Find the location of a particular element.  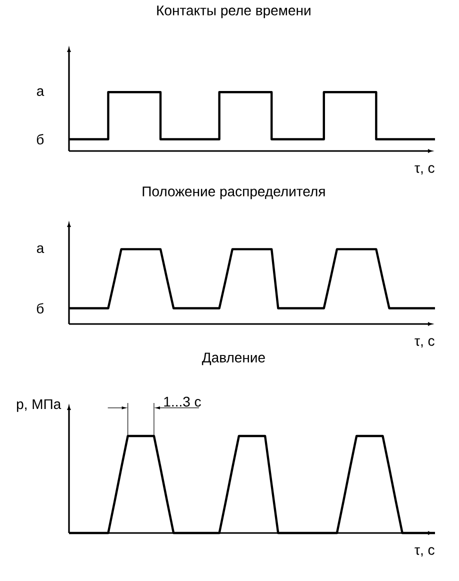

text: 1...3 с is located at coordinates (182, 401).